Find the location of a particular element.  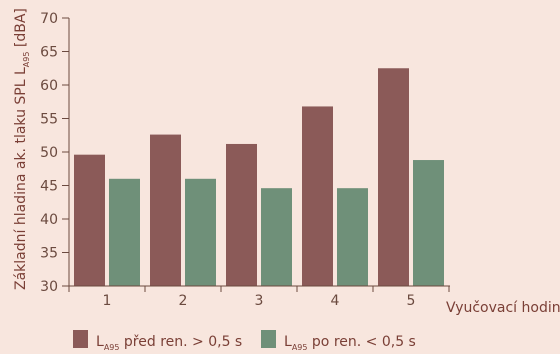

y-tick-label: 60 is located at coordinates (49, 86).